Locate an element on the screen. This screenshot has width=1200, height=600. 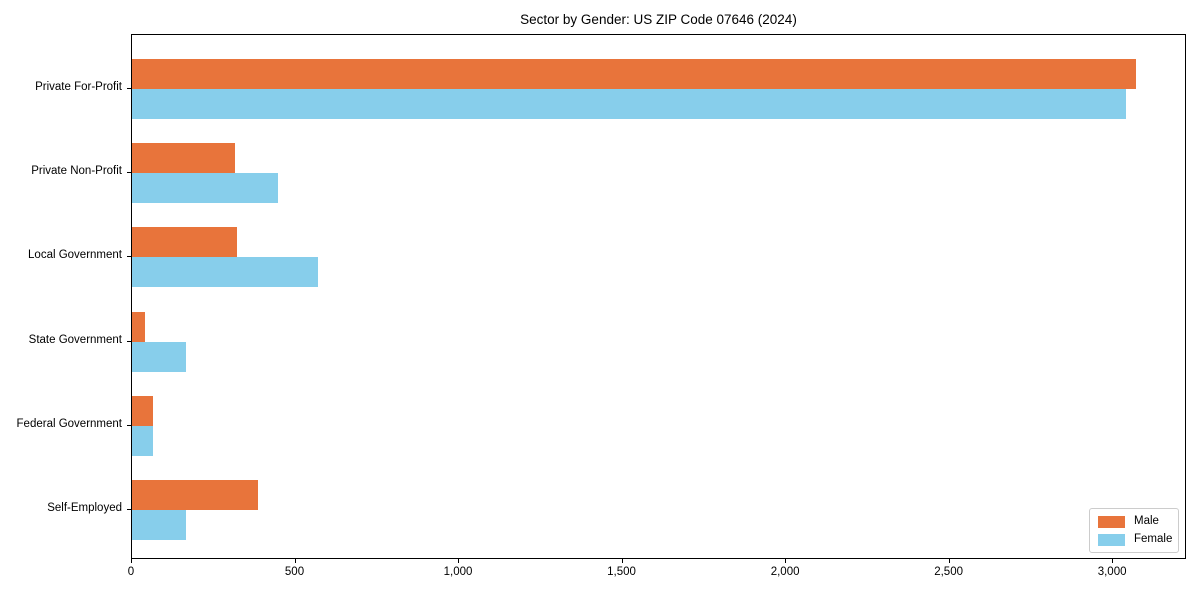
y-axis-label: State Government is located at coordinates (75, 339).